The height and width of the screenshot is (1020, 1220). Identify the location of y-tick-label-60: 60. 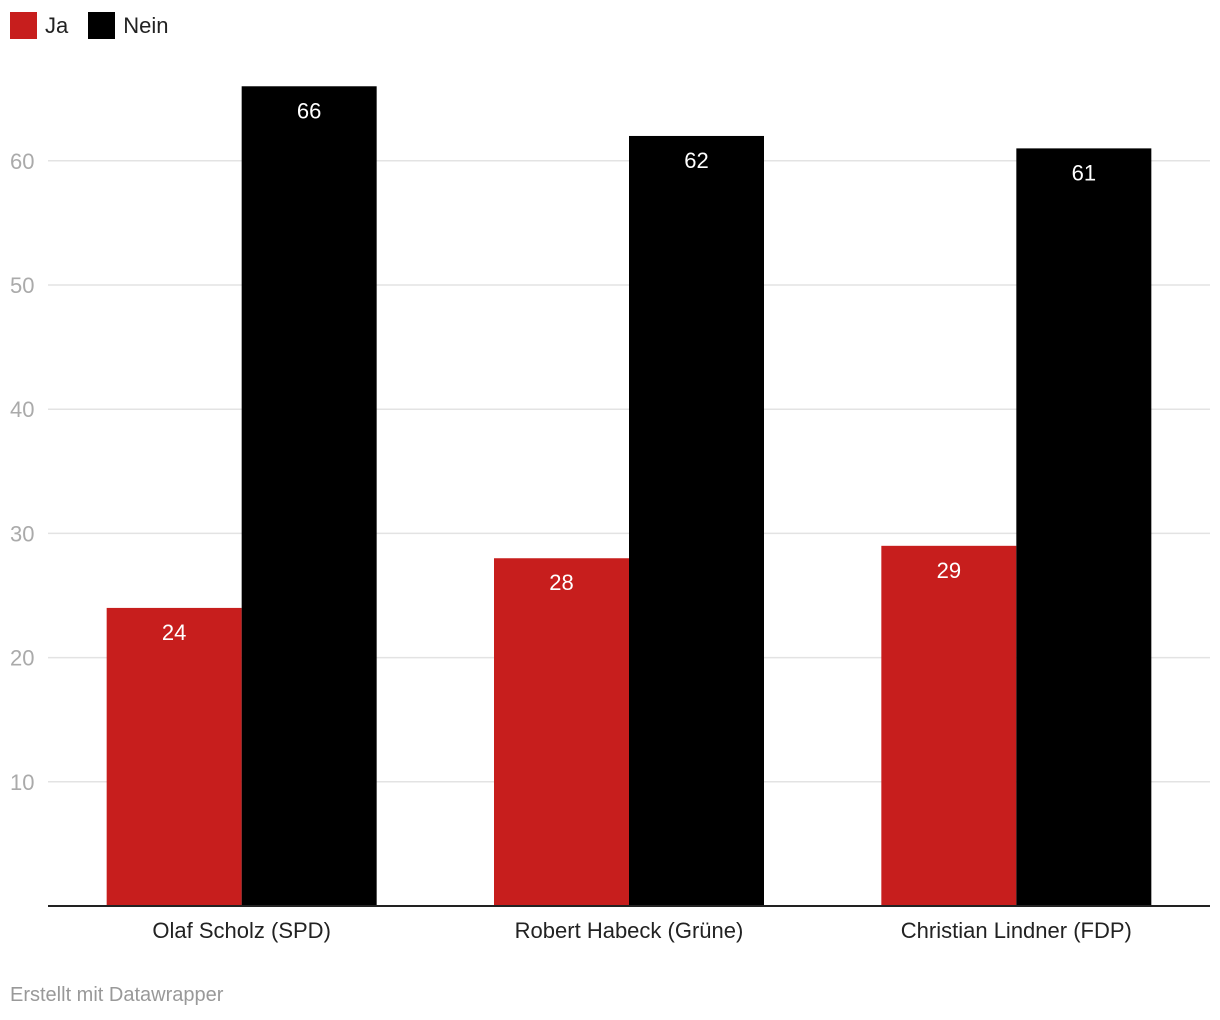
(22, 161).